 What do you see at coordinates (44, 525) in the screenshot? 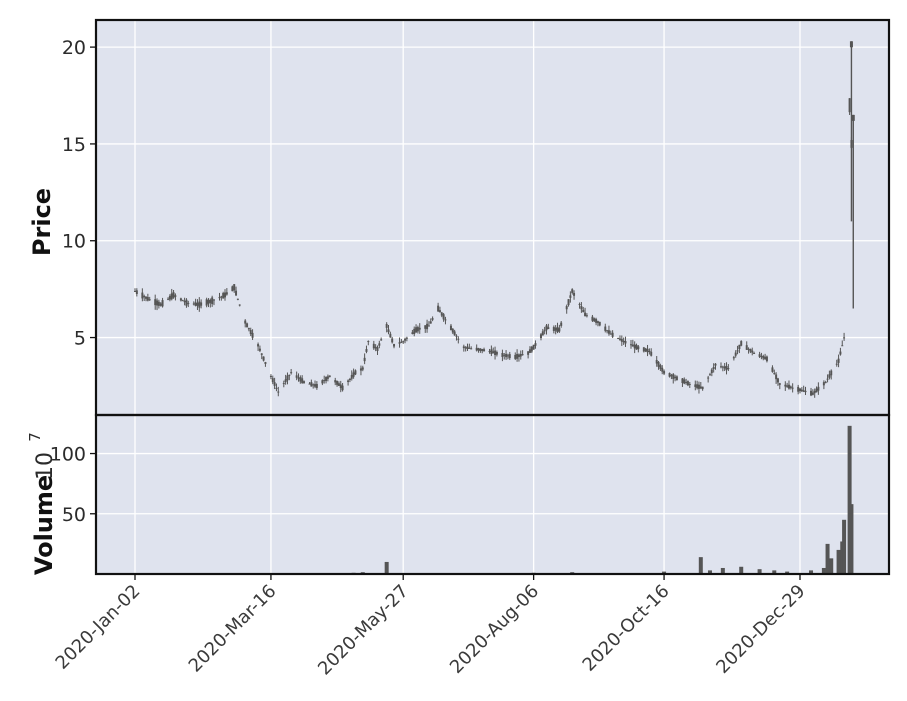
I see `volume-axis-label: Volume` at bounding box center [44, 525].